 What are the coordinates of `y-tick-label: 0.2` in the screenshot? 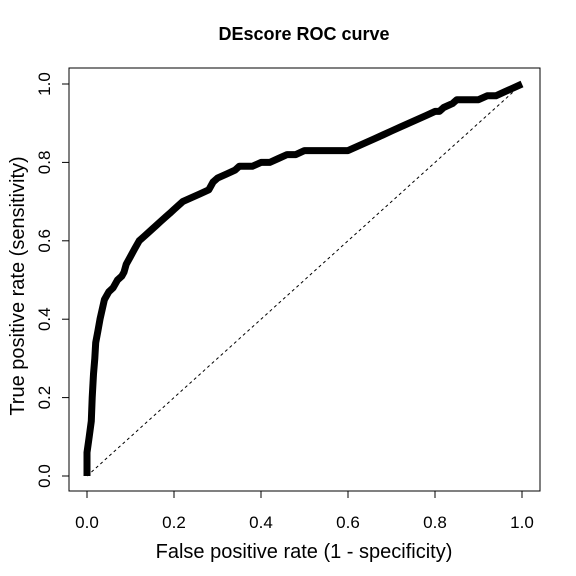 It's located at (44, 398).